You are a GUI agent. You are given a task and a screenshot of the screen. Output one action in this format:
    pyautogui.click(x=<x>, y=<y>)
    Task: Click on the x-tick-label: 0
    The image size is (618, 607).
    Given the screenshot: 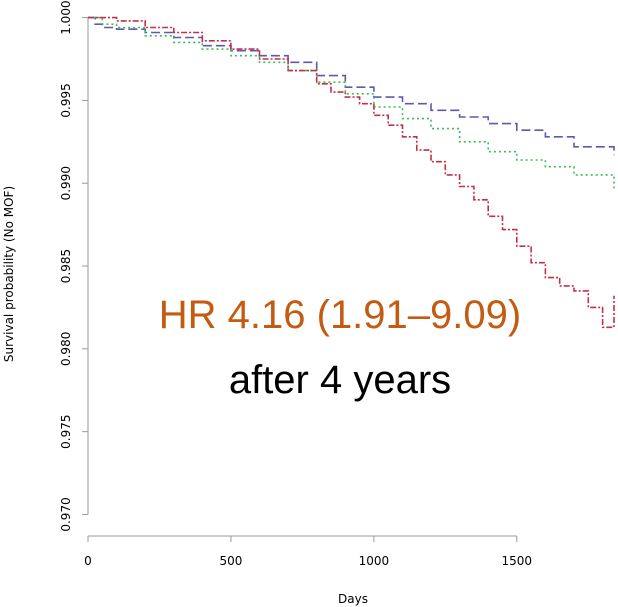 What is the action you would take?
    pyautogui.click(x=88, y=561)
    